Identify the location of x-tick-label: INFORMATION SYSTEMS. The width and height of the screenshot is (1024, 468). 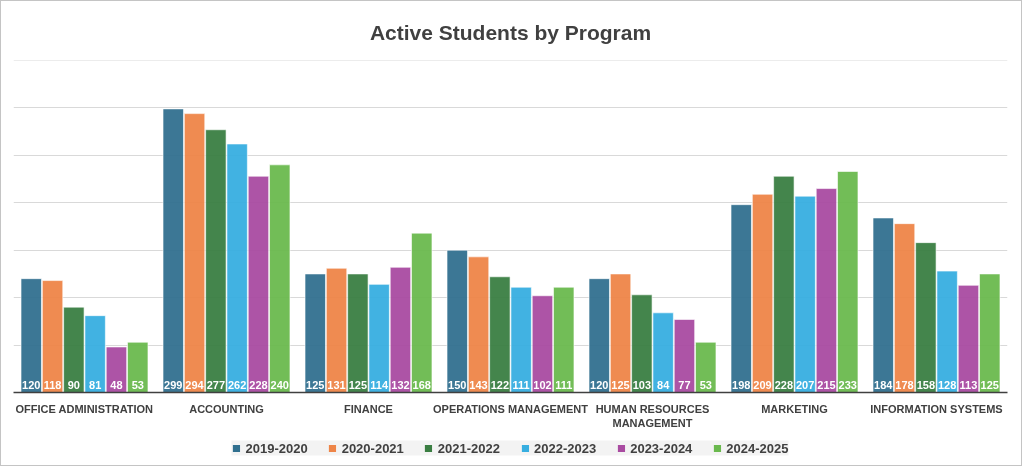
(936, 408).